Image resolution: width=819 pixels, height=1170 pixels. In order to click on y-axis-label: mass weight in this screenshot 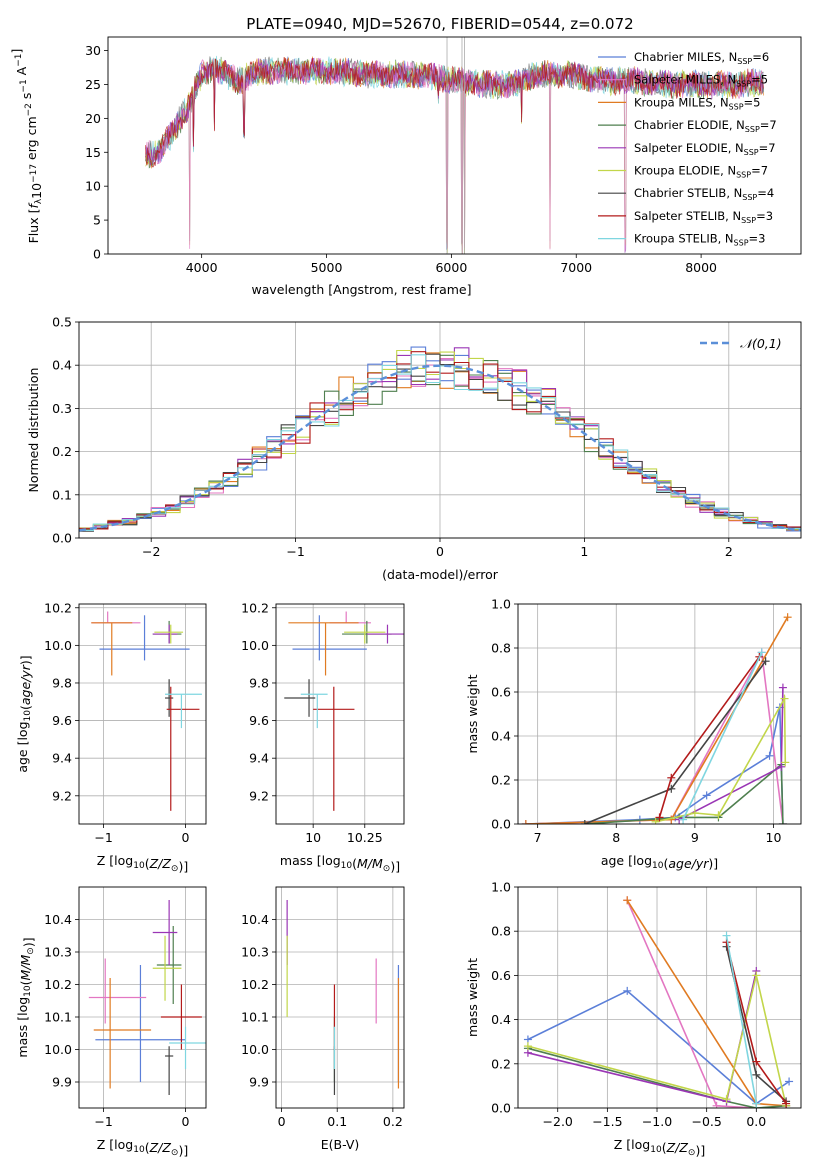, I will do `click(472, 997)`.